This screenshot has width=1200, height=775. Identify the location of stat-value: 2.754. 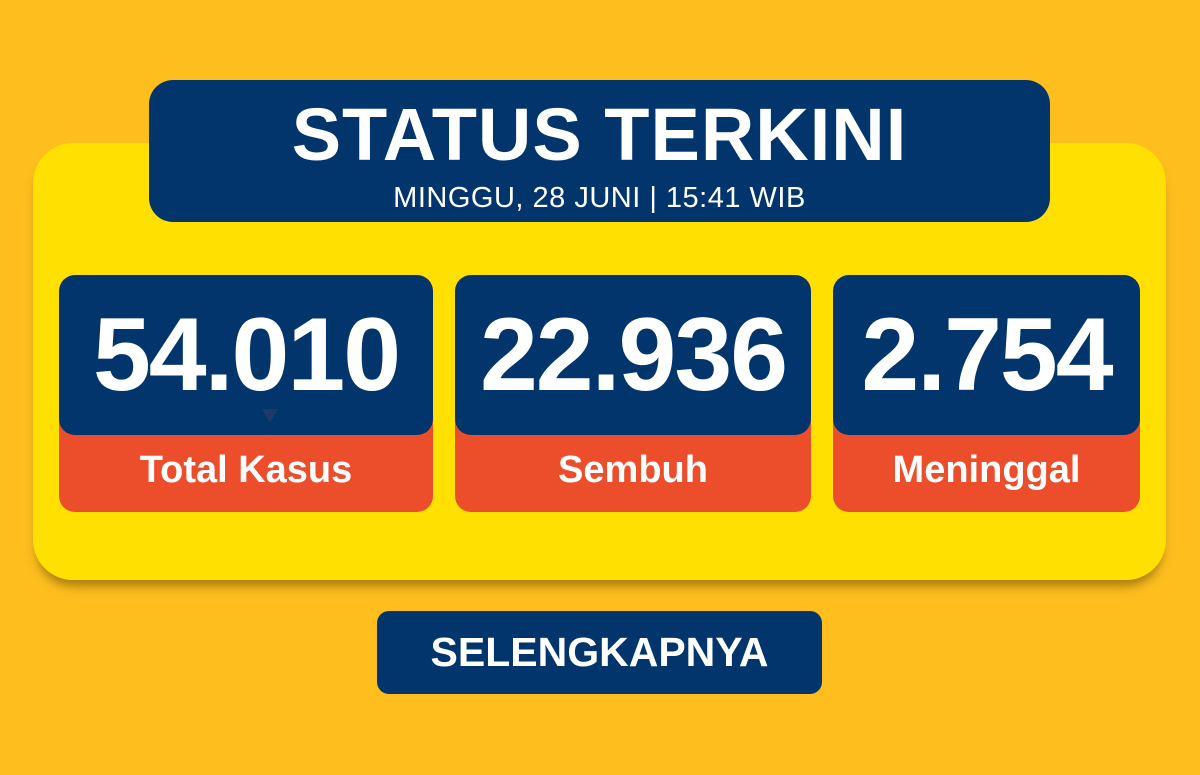
(986, 355).